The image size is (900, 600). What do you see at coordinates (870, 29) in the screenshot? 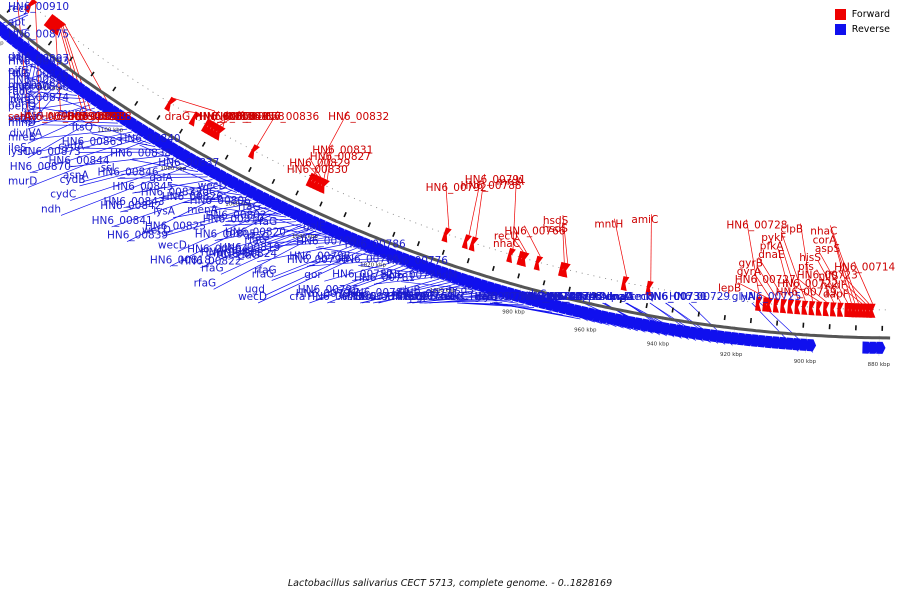
I see `legend-label-reverse: Reverse` at bounding box center [870, 29].